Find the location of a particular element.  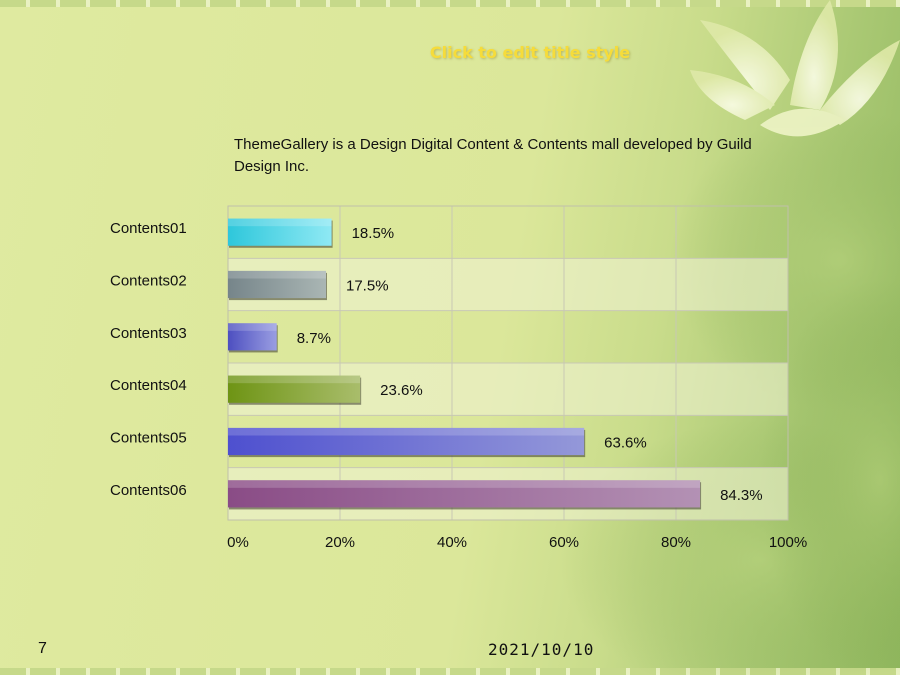

bar-contents06 is located at coordinates (464, 494).